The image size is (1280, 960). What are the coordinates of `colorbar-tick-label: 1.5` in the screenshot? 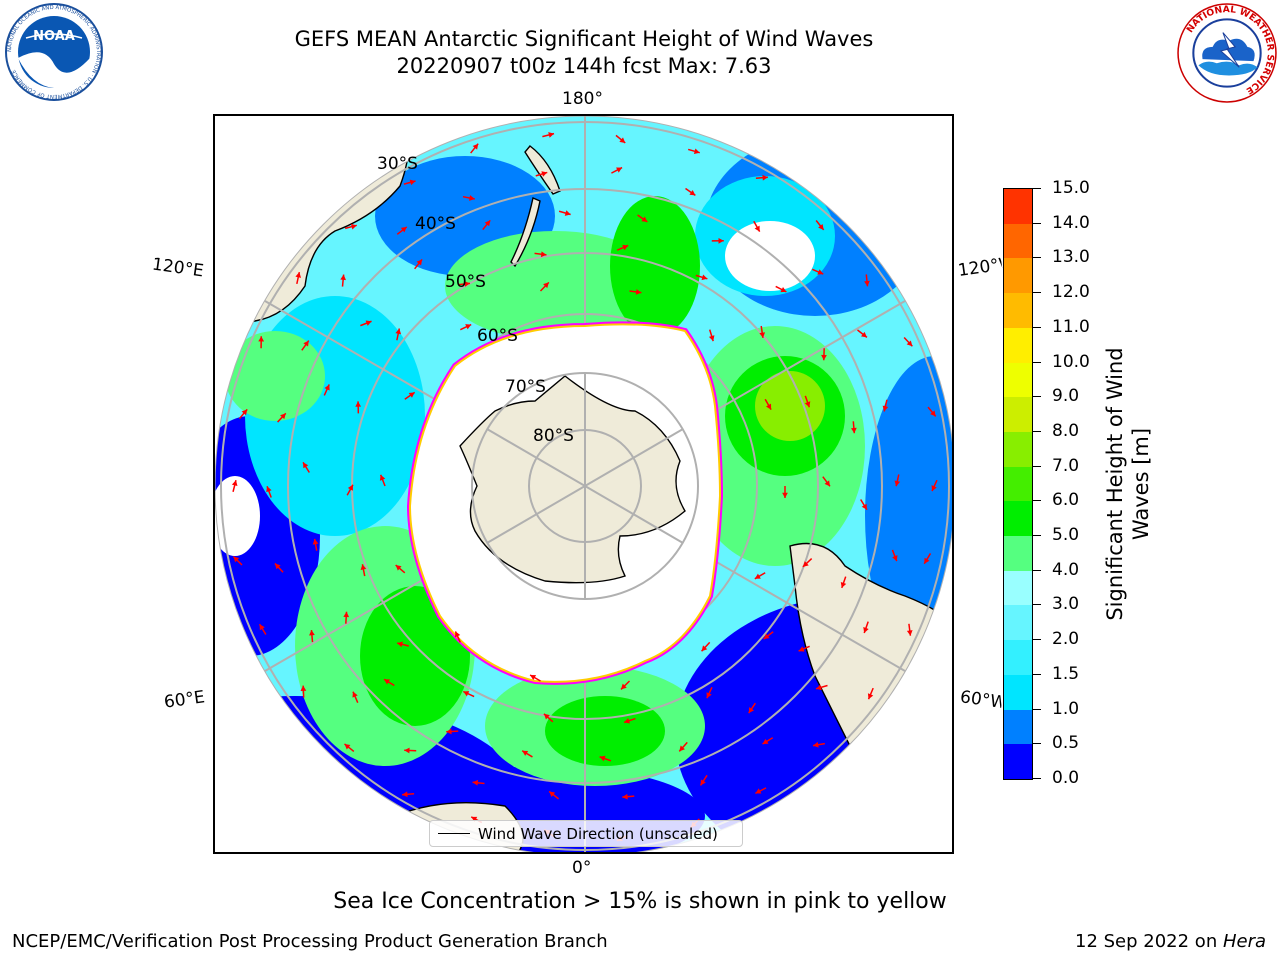 It's located at (1066, 673).